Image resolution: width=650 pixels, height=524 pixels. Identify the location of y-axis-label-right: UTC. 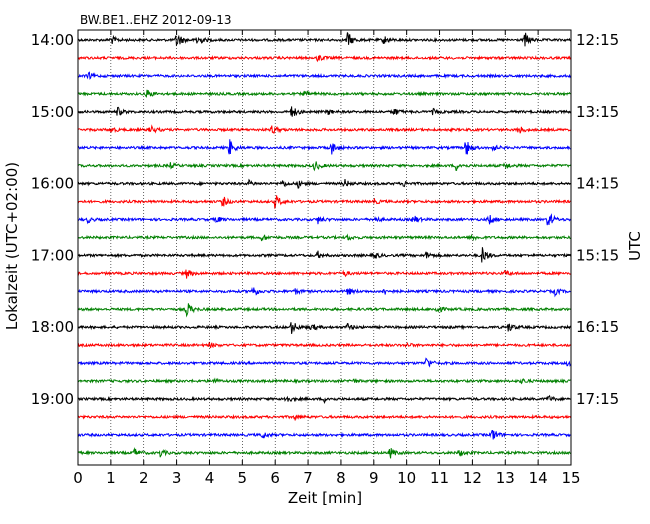
(635, 246).